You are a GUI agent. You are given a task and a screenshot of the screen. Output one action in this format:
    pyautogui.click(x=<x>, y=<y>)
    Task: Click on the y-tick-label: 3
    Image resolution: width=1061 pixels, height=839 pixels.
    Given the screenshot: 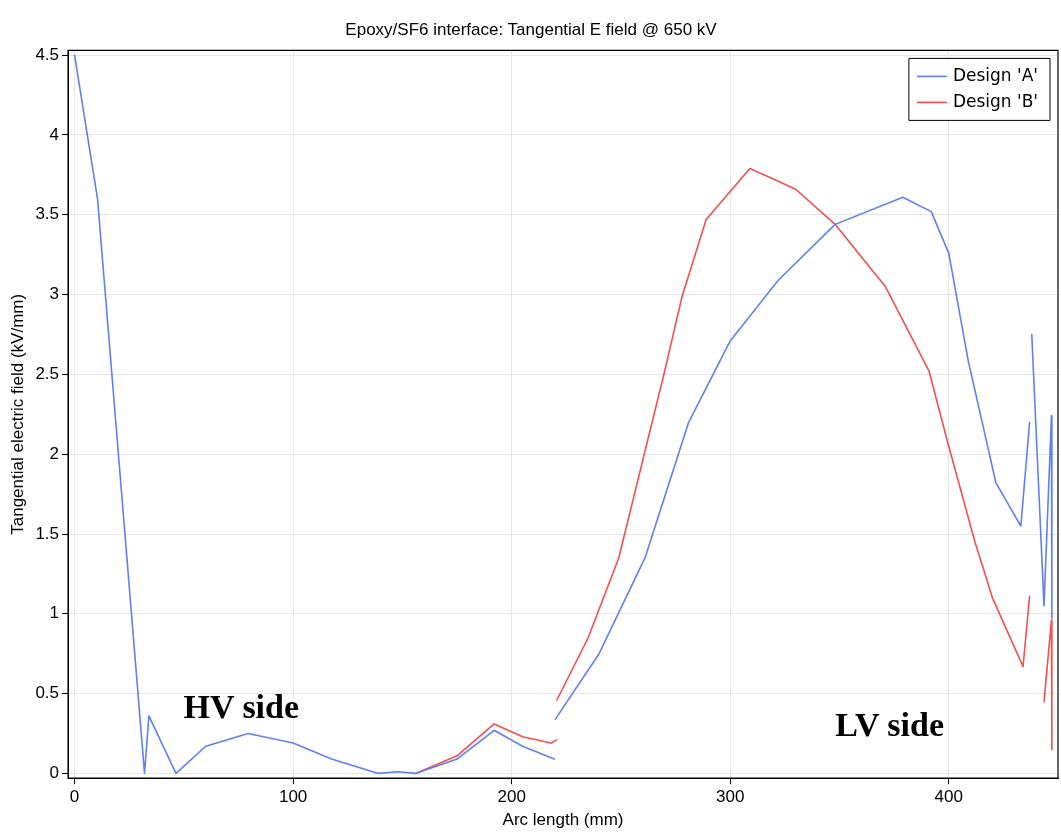 What is the action you would take?
    pyautogui.click(x=54, y=294)
    